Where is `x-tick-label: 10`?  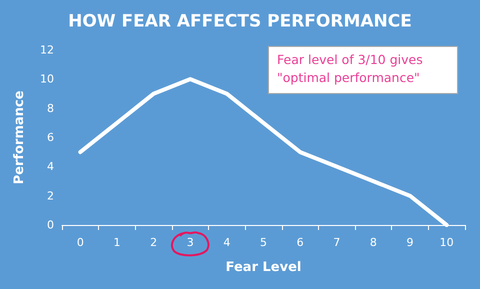 x-tick-label: 10 is located at coordinates (447, 242).